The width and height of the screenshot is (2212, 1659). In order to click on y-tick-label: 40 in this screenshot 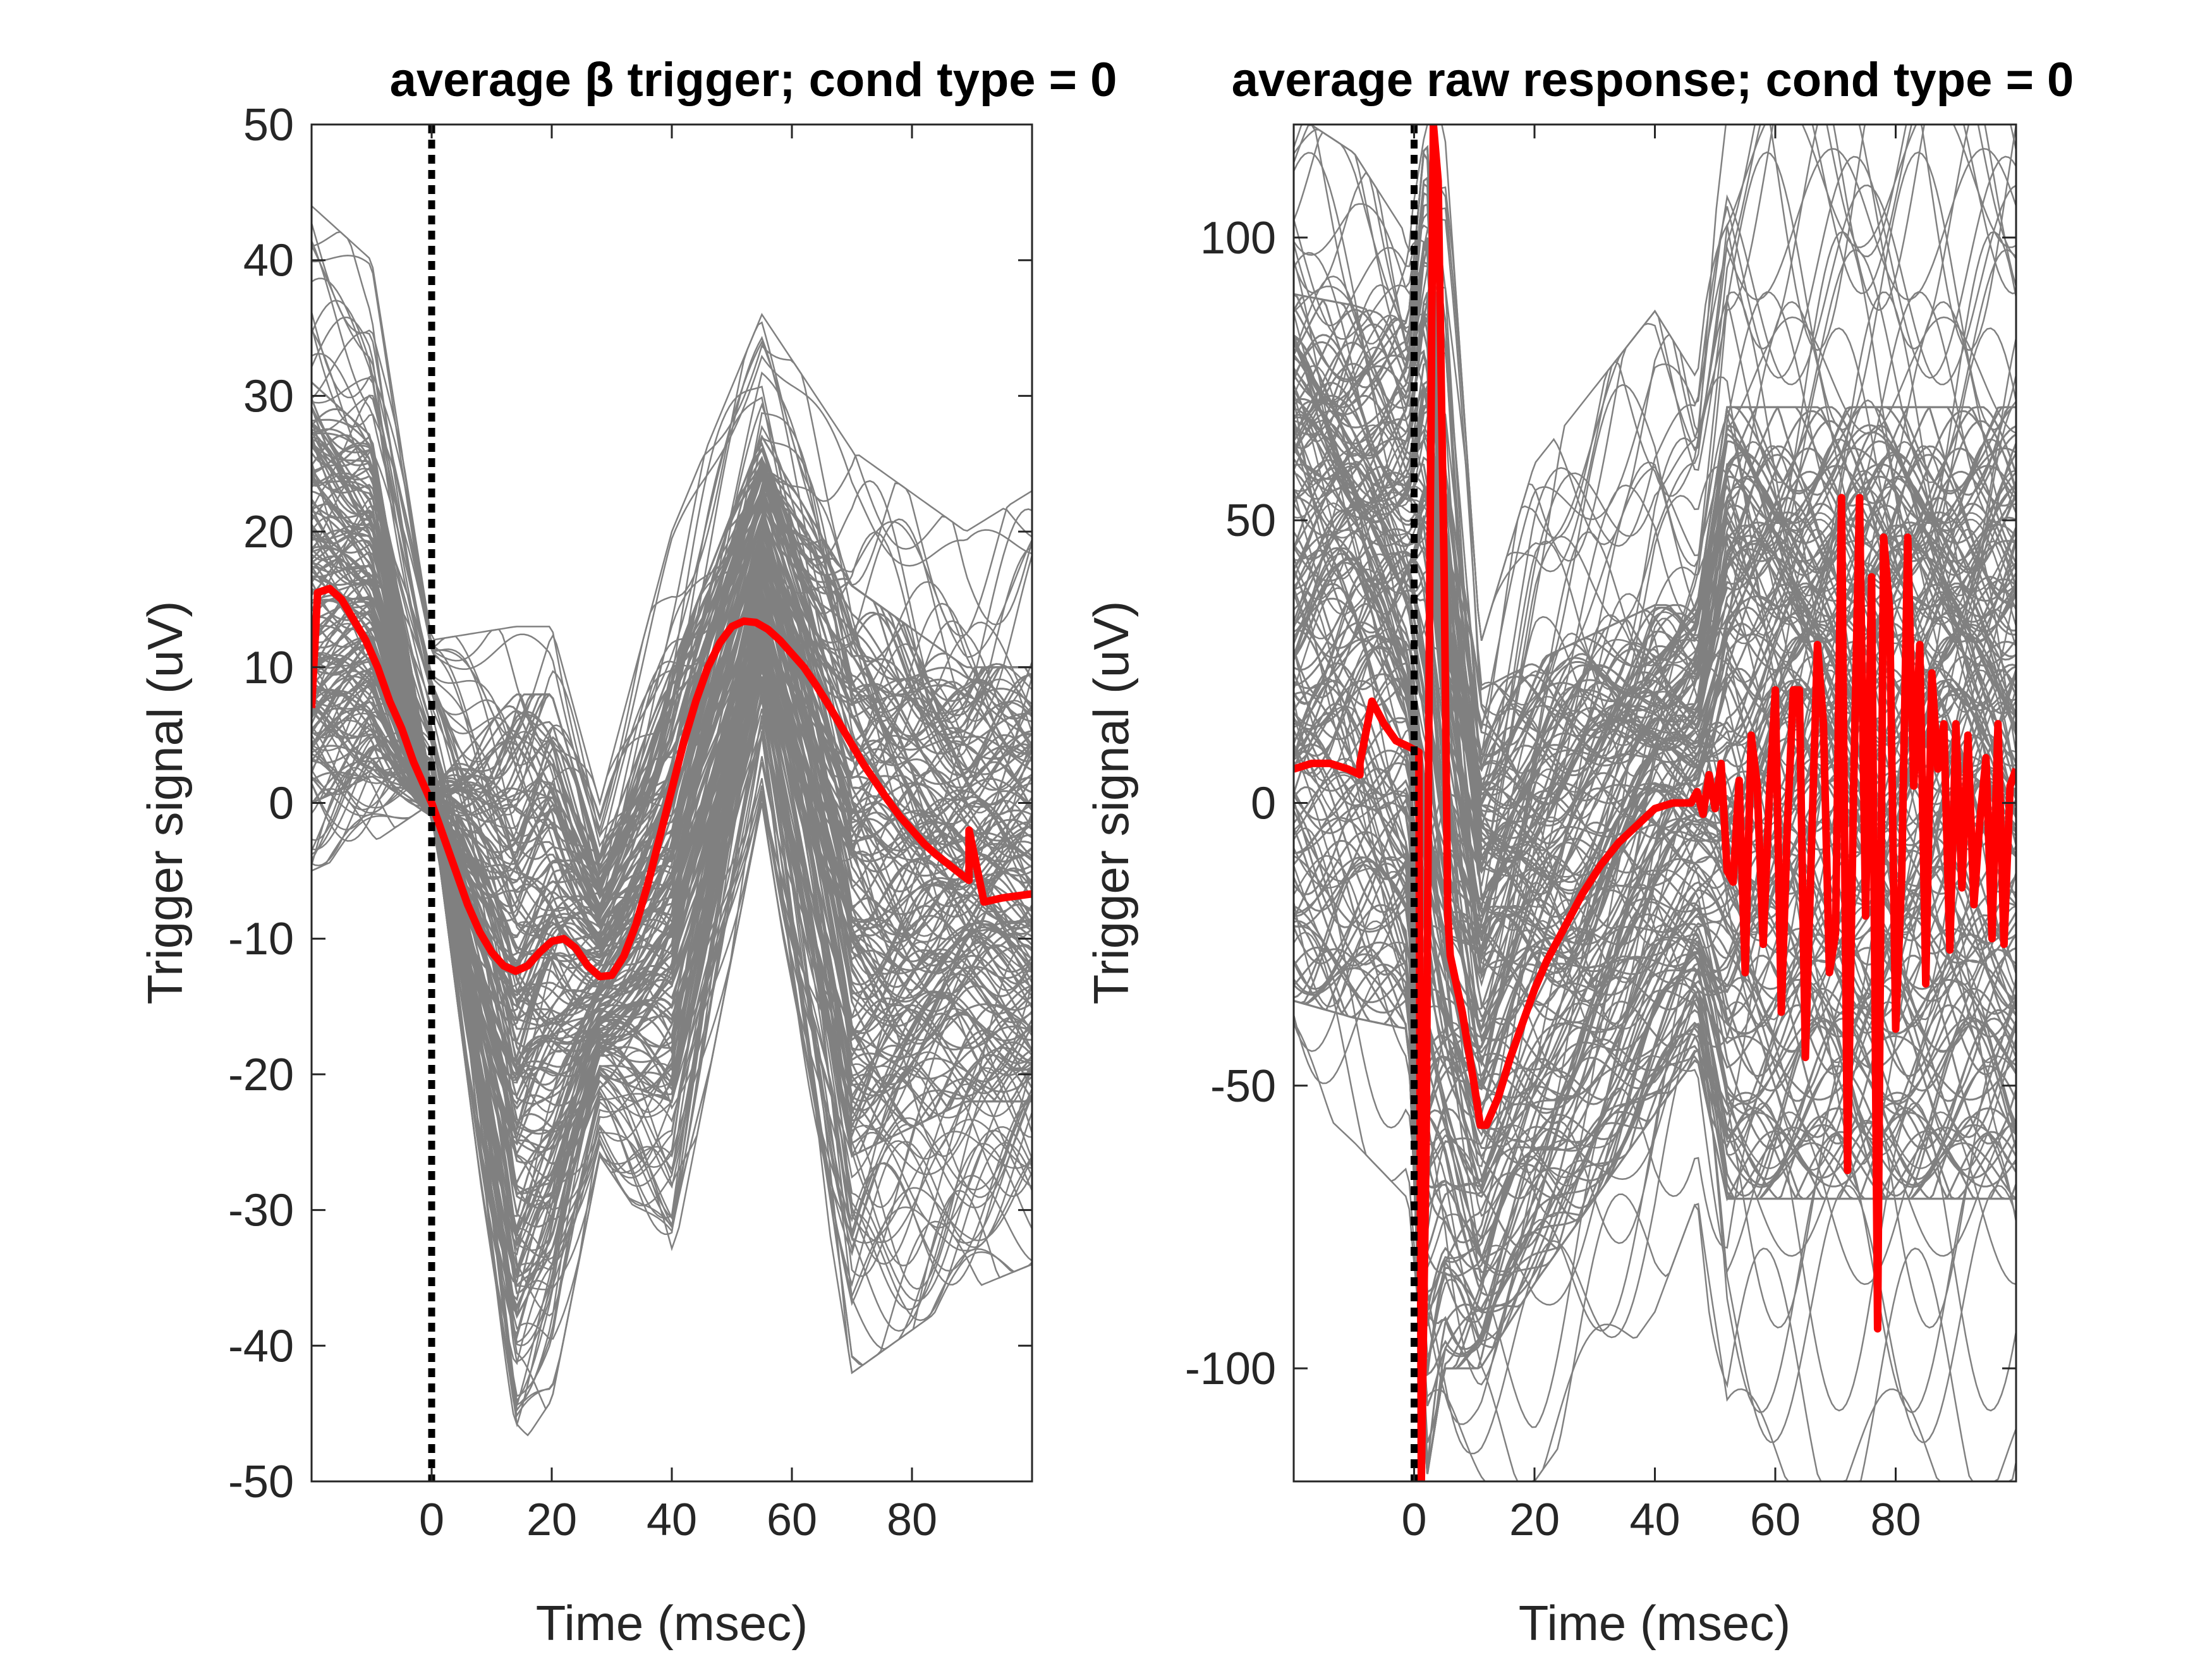, I will do `click(268, 261)`.